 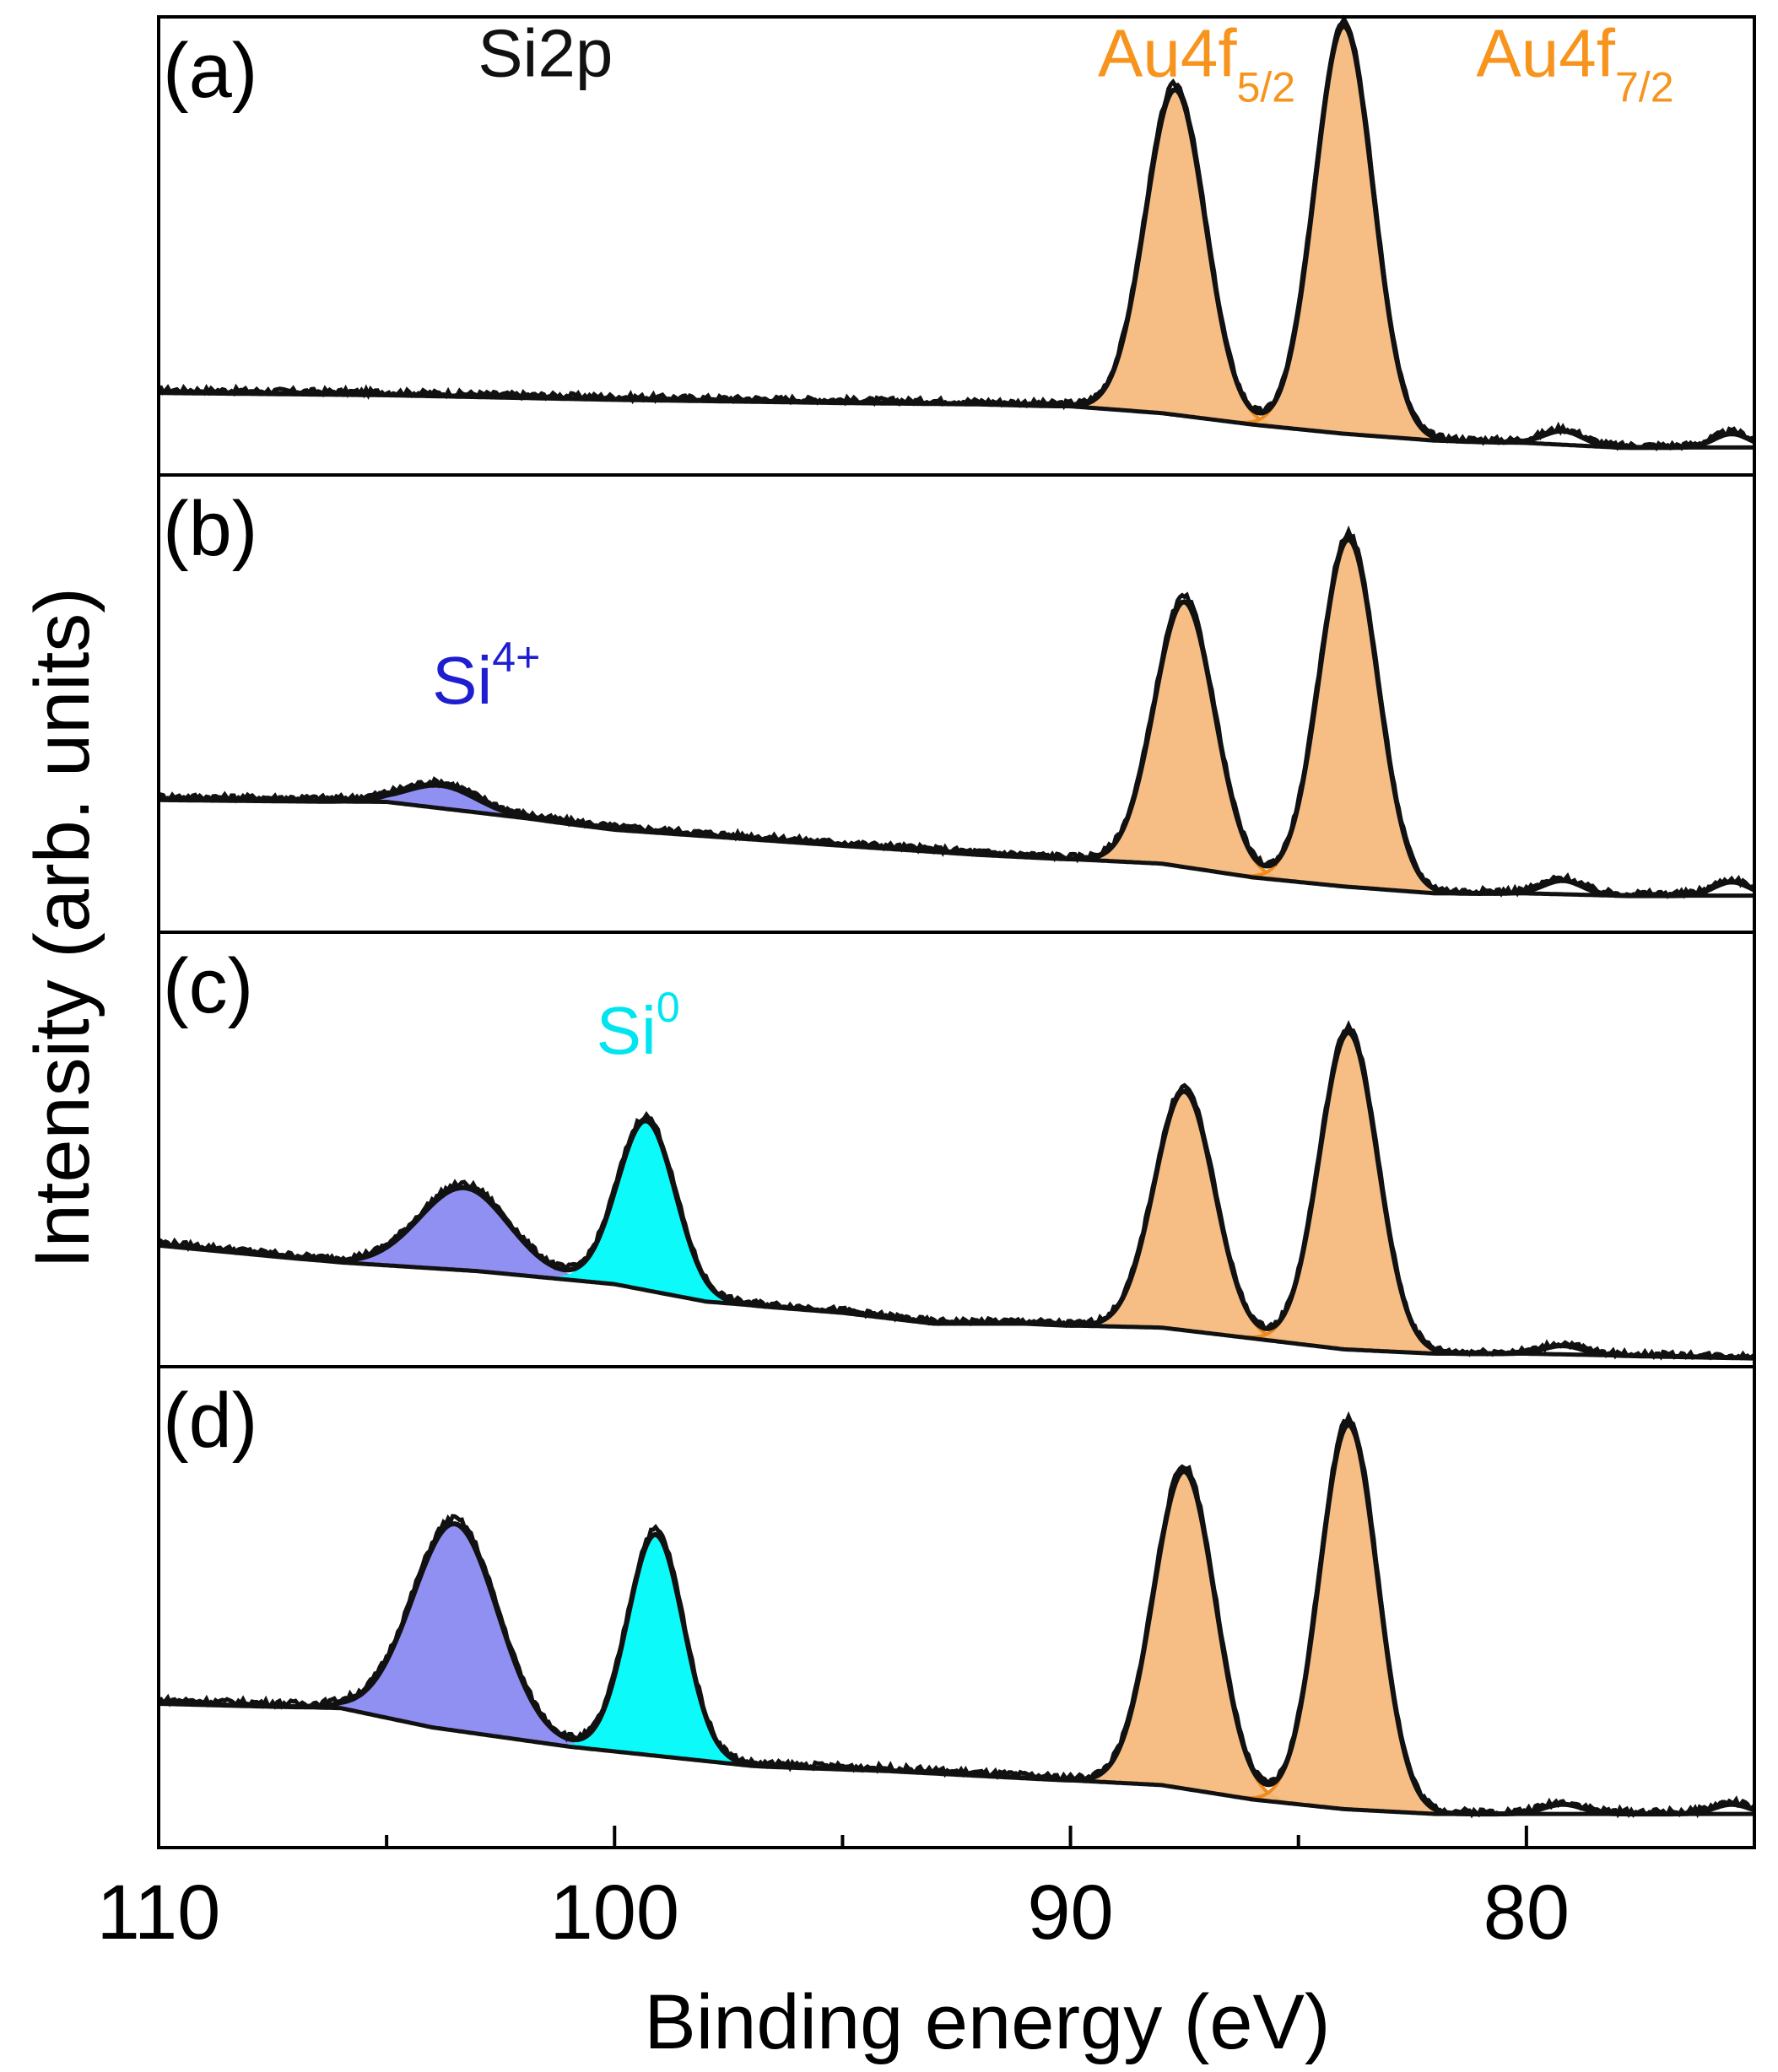 What do you see at coordinates (210, 71) in the screenshot?
I see `panel-label: (a)` at bounding box center [210, 71].